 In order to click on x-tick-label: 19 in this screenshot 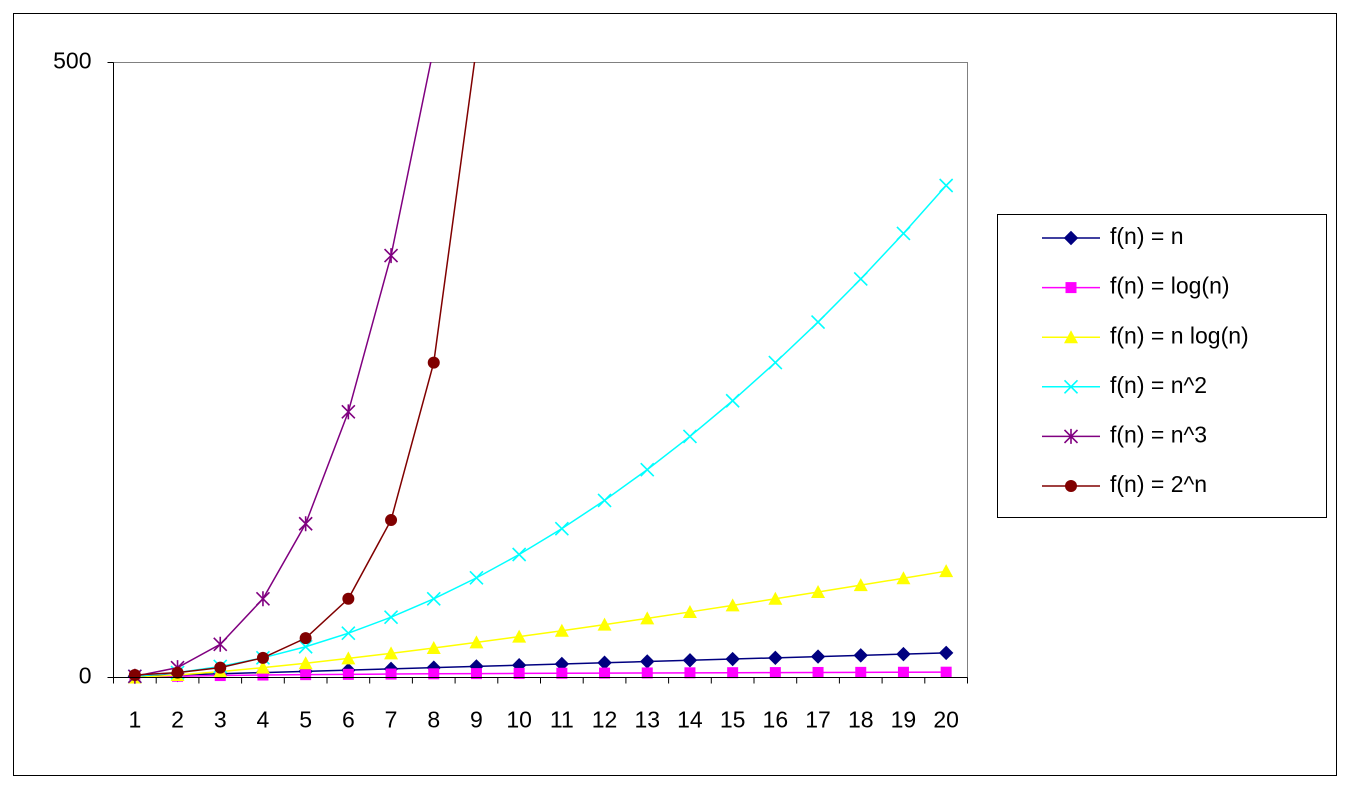, I will do `click(904, 720)`.